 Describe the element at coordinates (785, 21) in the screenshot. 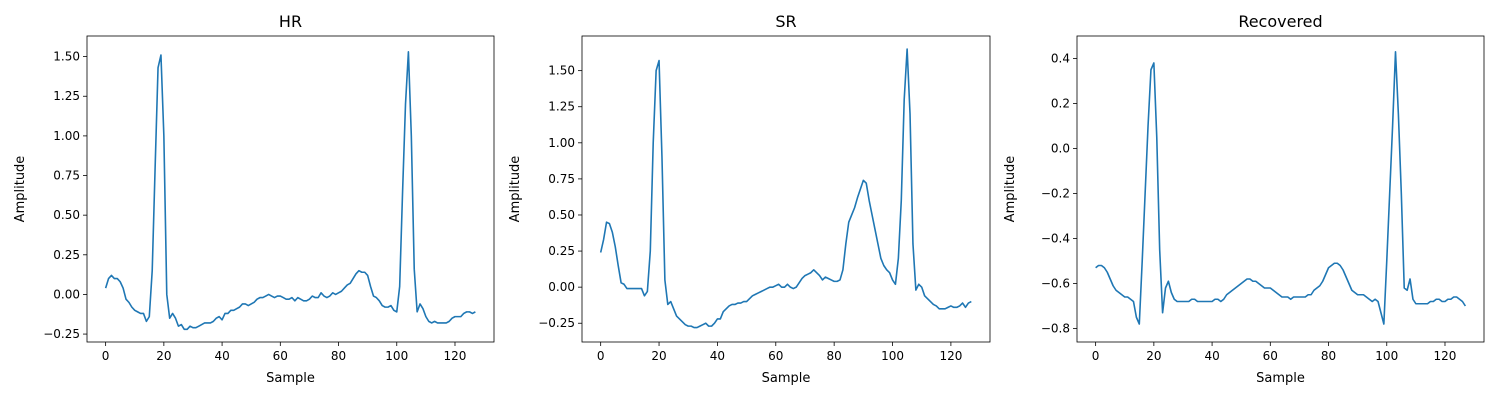

I see `chart-title: SR` at that location.